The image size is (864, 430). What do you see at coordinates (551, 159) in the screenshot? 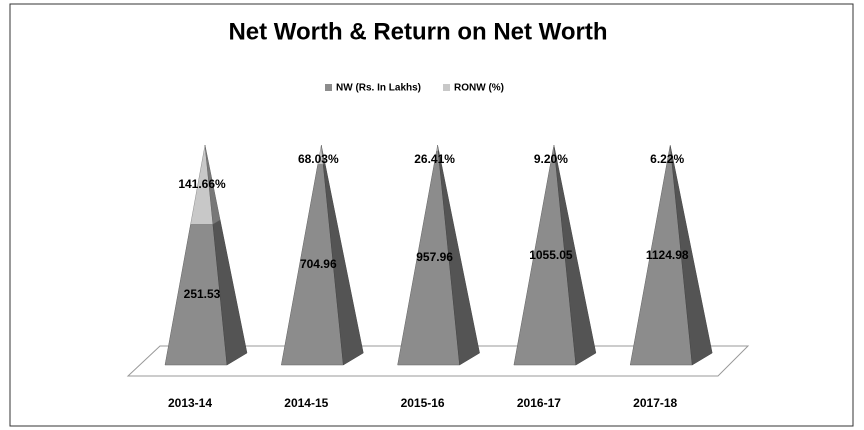
I see `data-label: 9.20%` at bounding box center [551, 159].